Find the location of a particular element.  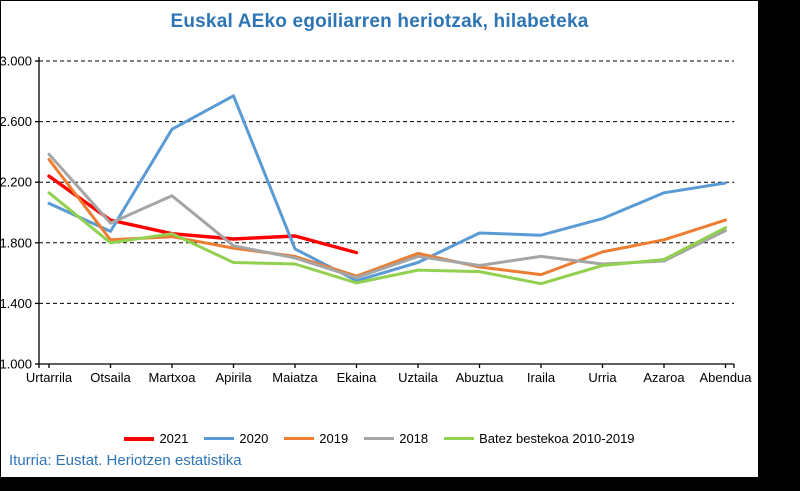

legend-label: 2020 is located at coordinates (254, 438).